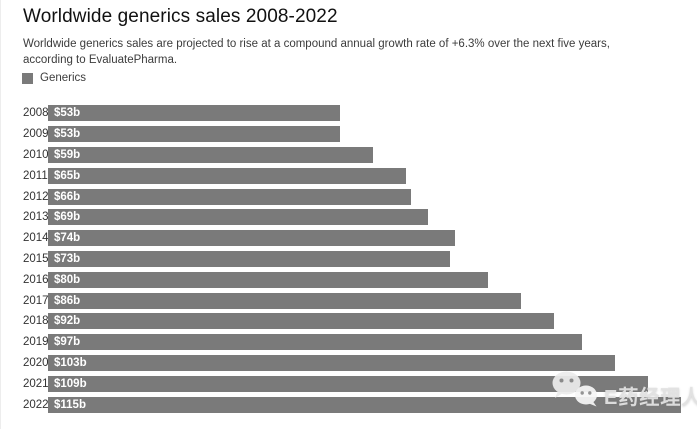 Image resolution: width=697 pixels, height=429 pixels. Describe the element at coordinates (36, 134) in the screenshot. I see `year-label: 2009` at that location.